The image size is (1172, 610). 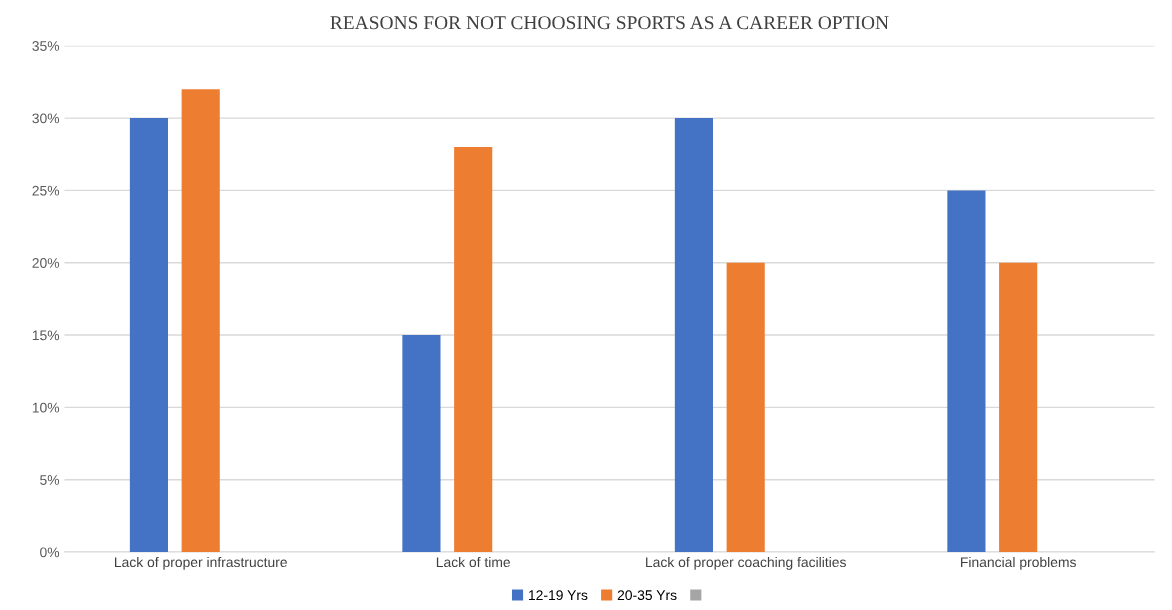 What do you see at coordinates (46, 335) in the screenshot?
I see `y-tick-label: 15%` at bounding box center [46, 335].